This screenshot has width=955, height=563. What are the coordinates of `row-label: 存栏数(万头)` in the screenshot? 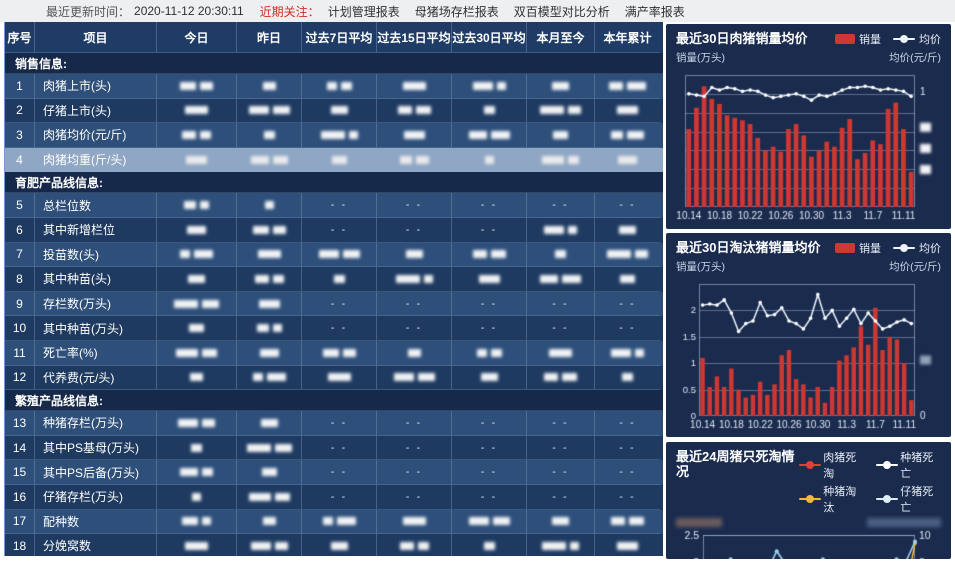 It's located at (96, 304).